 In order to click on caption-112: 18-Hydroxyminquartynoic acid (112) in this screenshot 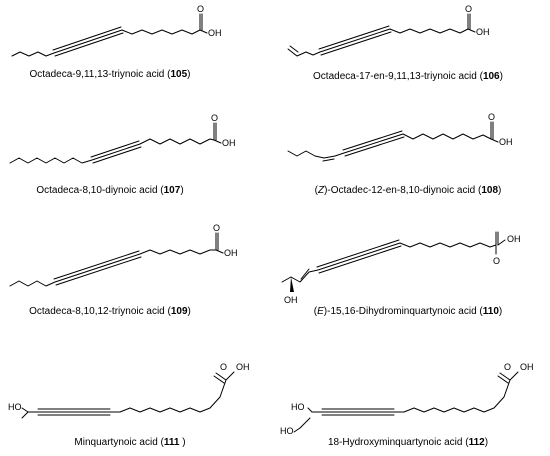, I will do `click(408, 442)`.